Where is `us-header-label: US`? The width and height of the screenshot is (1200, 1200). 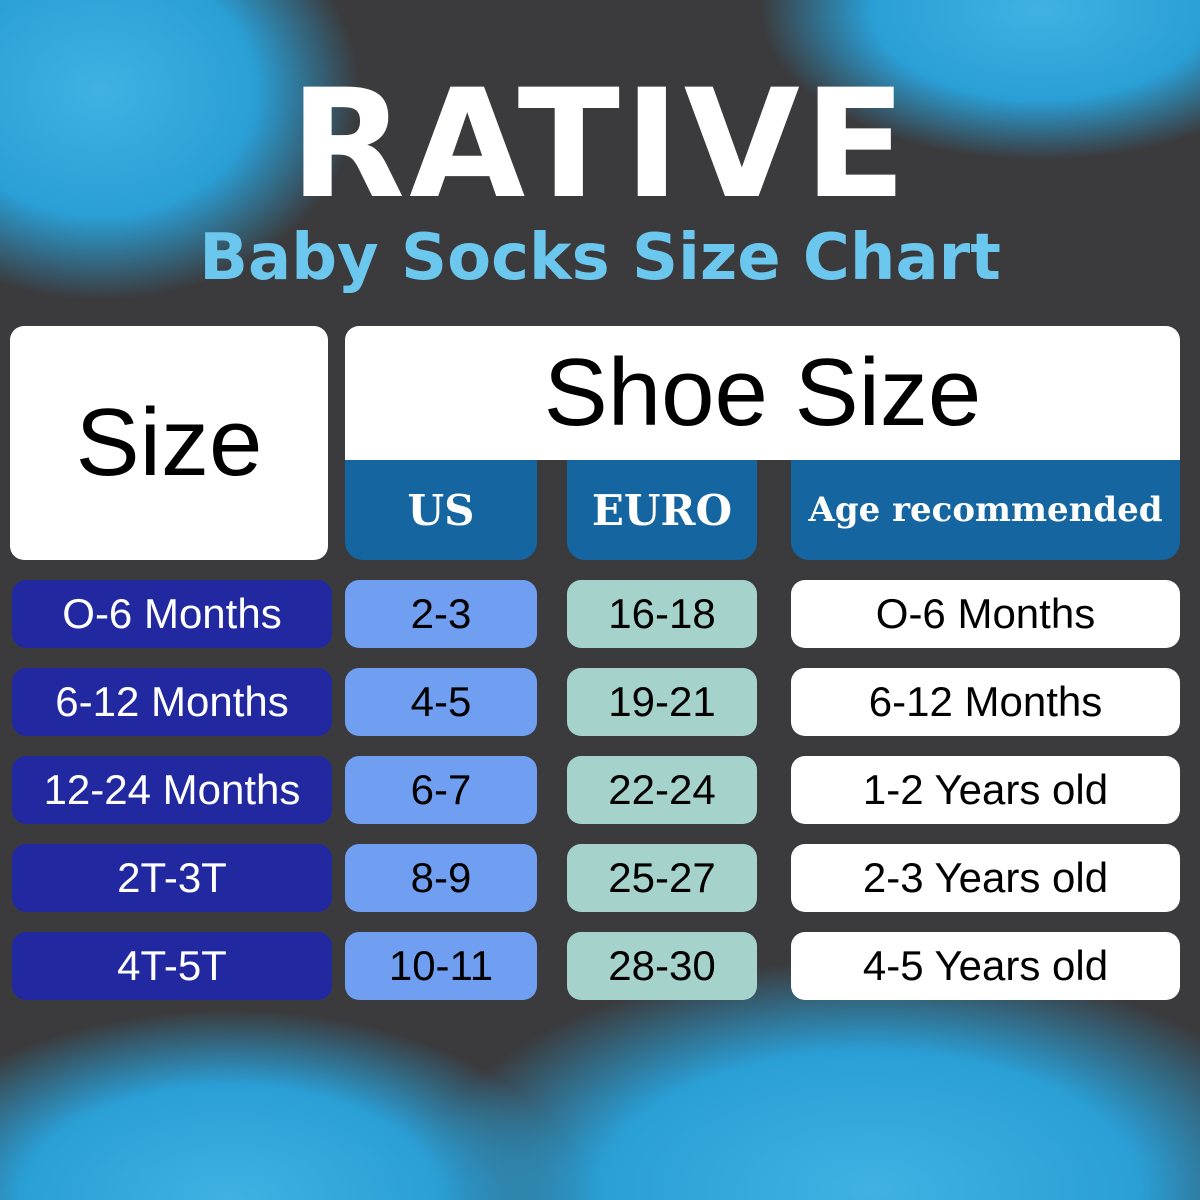
us-header-label: US is located at coordinates (441, 510).